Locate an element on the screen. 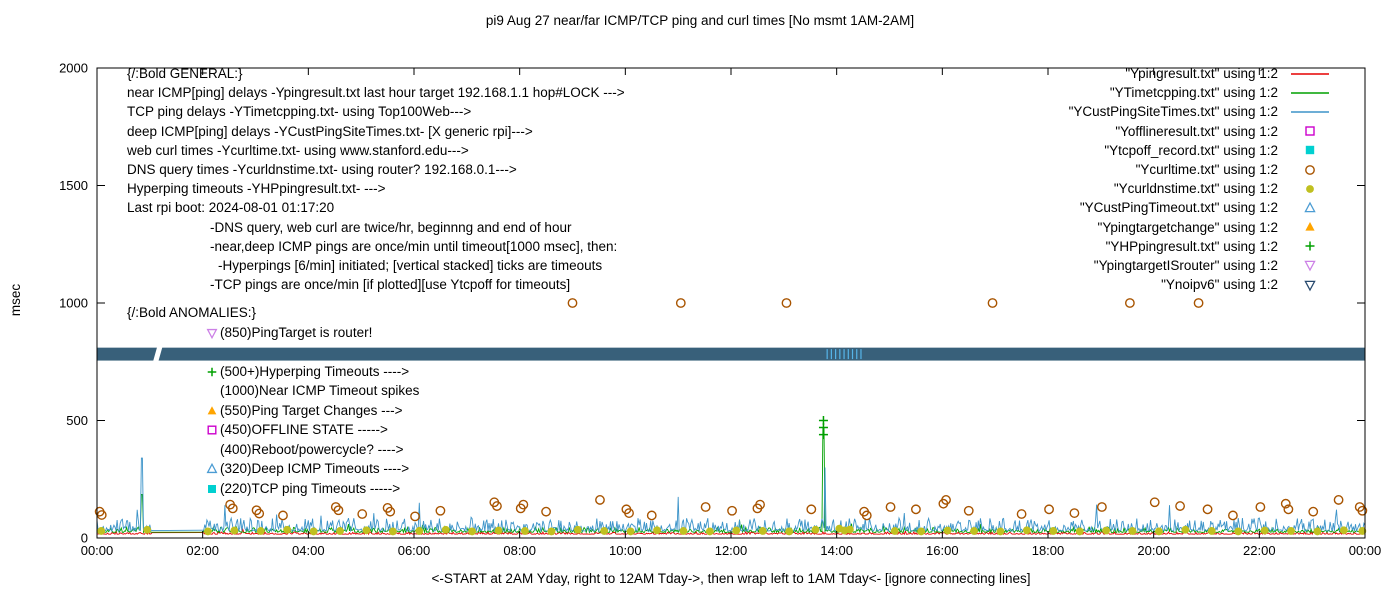 This screenshot has width=1400, height=600. y-tick-label: 0 is located at coordinates (84, 538).